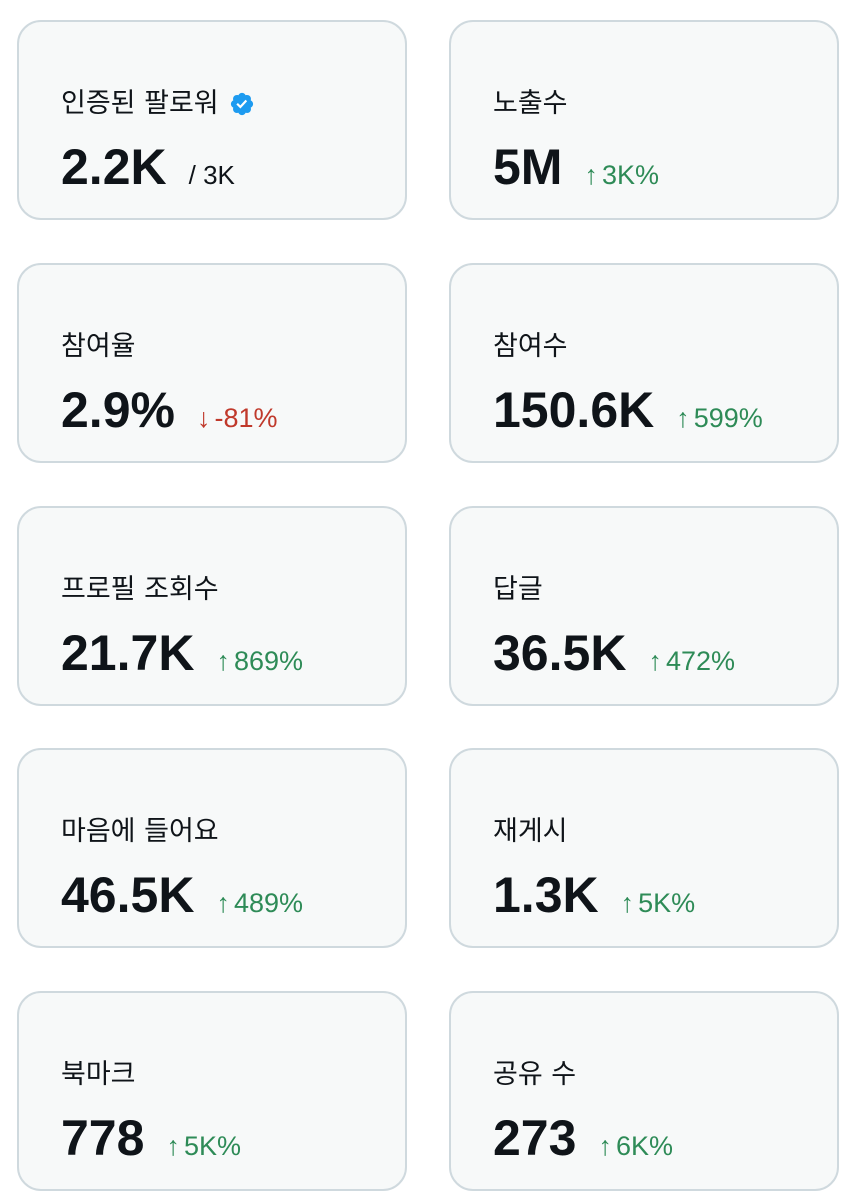  I want to click on metric-card-verified-followers: 인증된 팔로워 2.2K / 3K, so click(212, 120).